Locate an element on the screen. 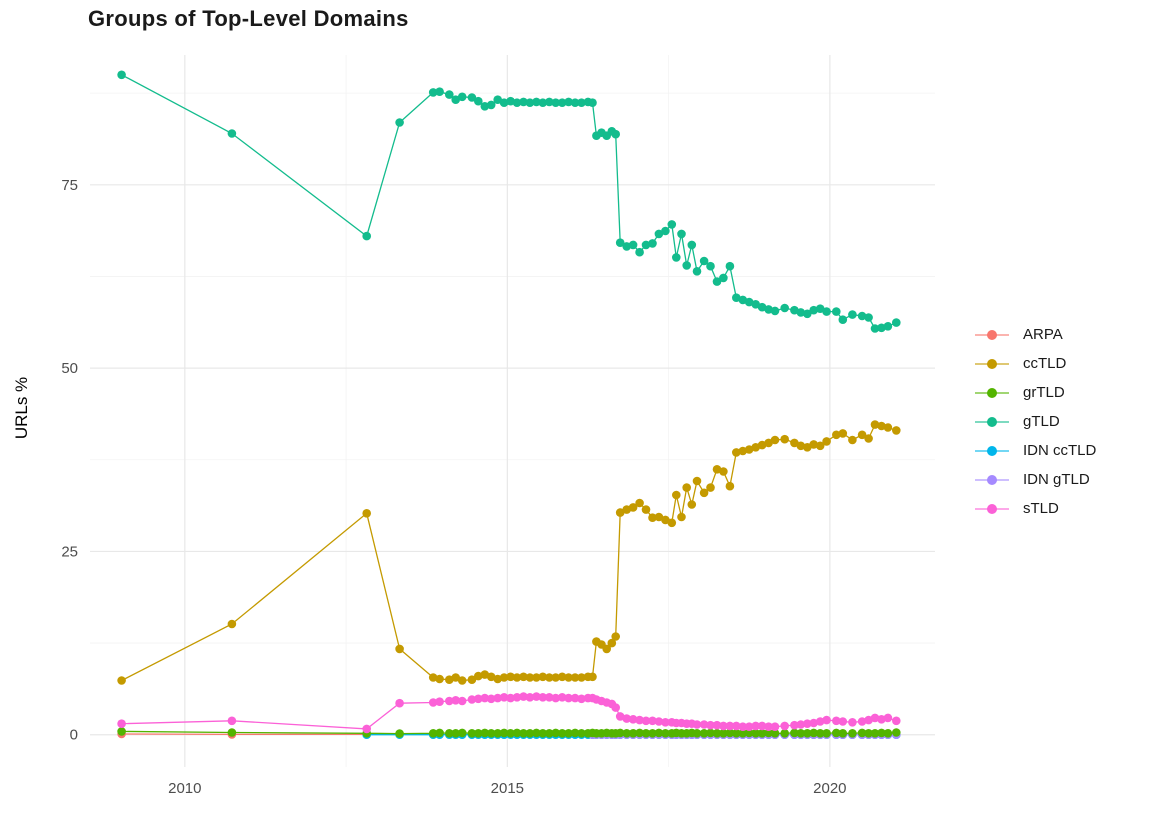 The image size is (1164, 827). x-tick-label: 2020 is located at coordinates (829, 788).